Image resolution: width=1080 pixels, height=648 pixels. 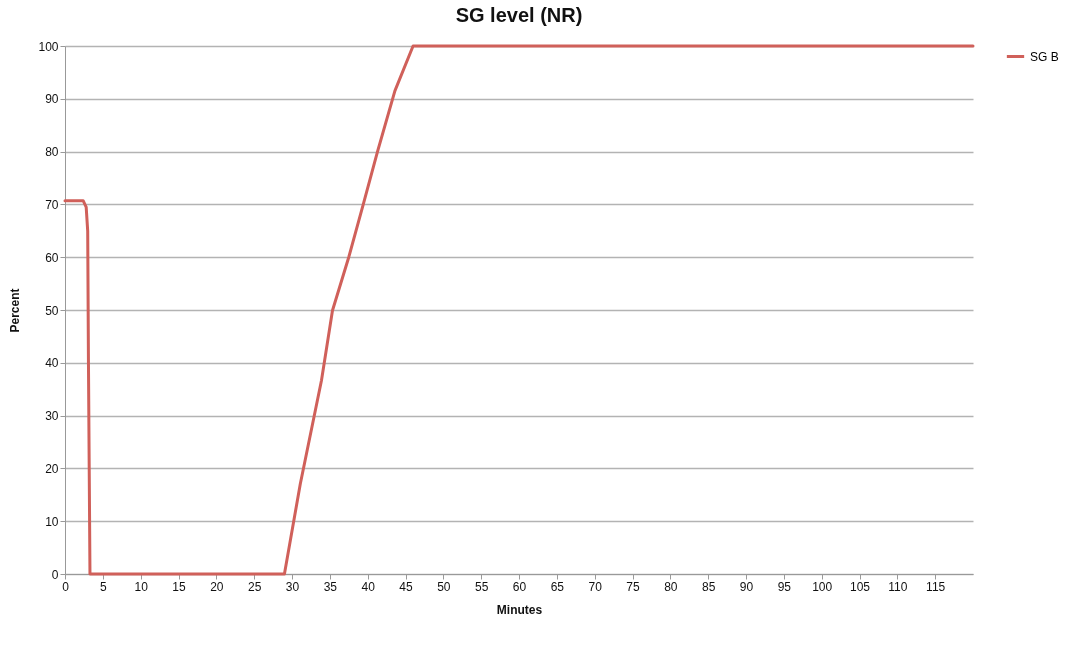 What do you see at coordinates (254, 586) in the screenshot?
I see `x-tick-label: 25` at bounding box center [254, 586].